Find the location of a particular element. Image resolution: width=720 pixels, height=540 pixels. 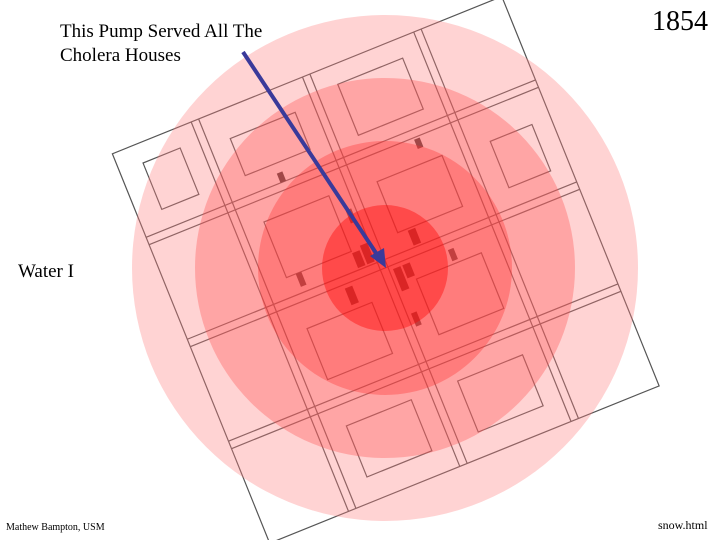

side-label: Water I is located at coordinates (46, 271).